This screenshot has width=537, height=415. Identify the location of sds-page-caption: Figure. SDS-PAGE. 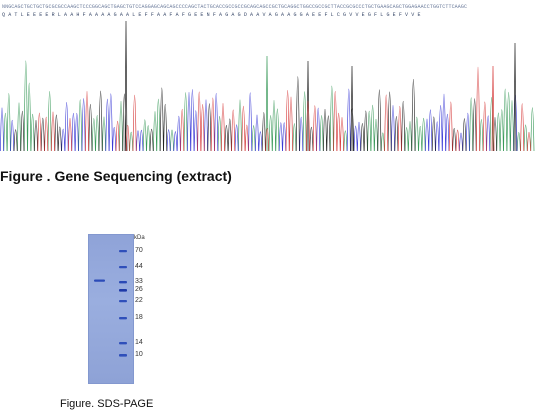
(107, 404).